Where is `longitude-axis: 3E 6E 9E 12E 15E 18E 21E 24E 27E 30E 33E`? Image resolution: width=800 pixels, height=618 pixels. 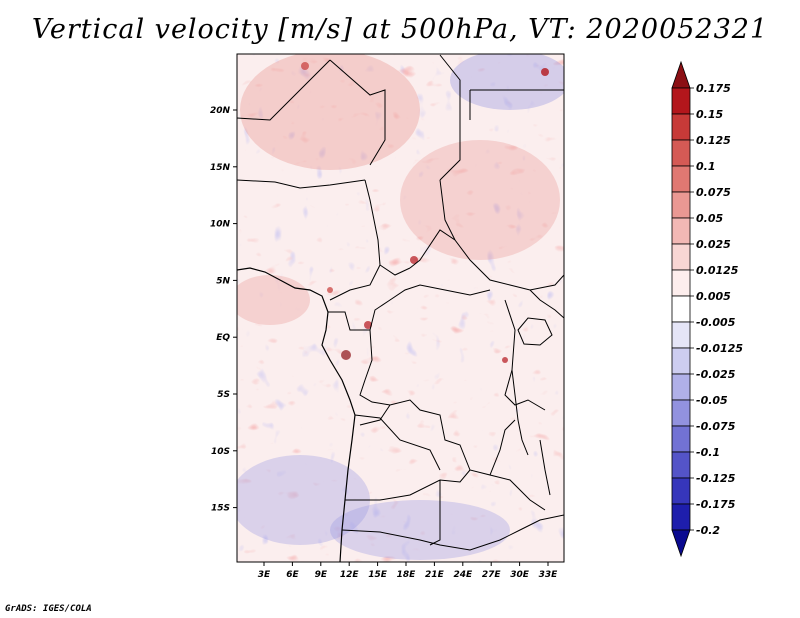 longitude-axis: 3E 6E 9E 12E 15E 18E 21E 24E 27E 30E 33E is located at coordinates (408, 571).